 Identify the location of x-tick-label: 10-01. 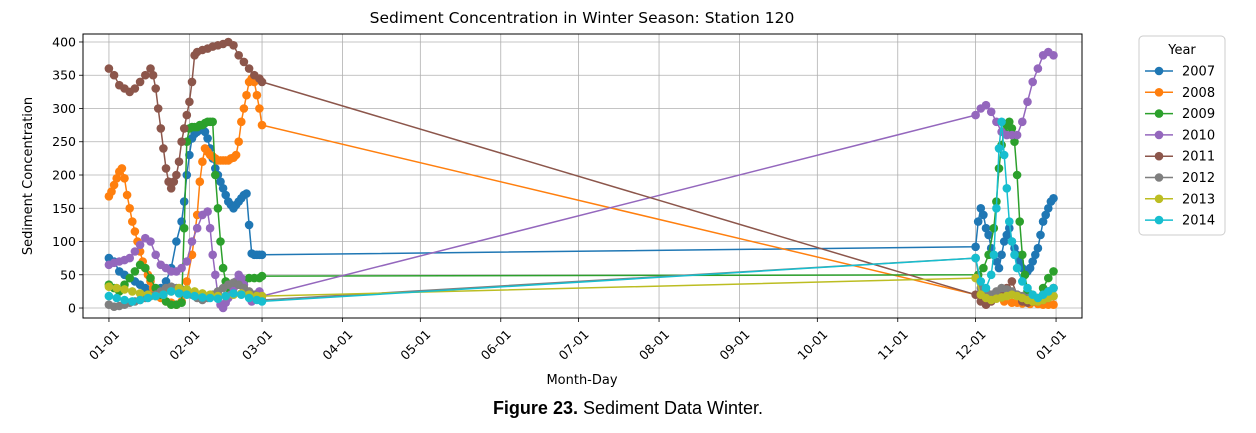
(812, 345).